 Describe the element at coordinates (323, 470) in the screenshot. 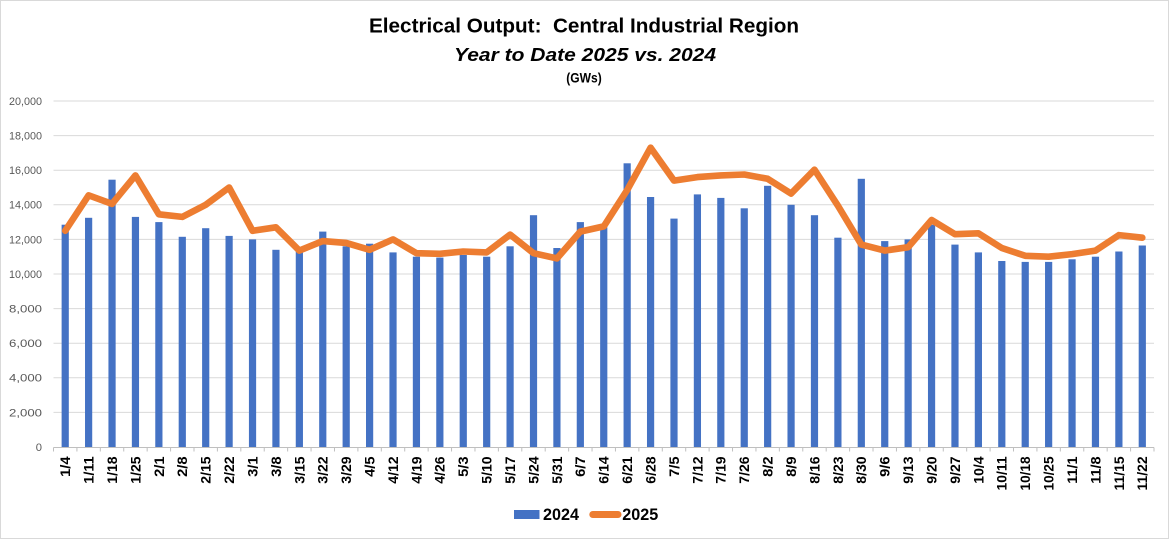

I see `svg-text: 3/22` at that location.